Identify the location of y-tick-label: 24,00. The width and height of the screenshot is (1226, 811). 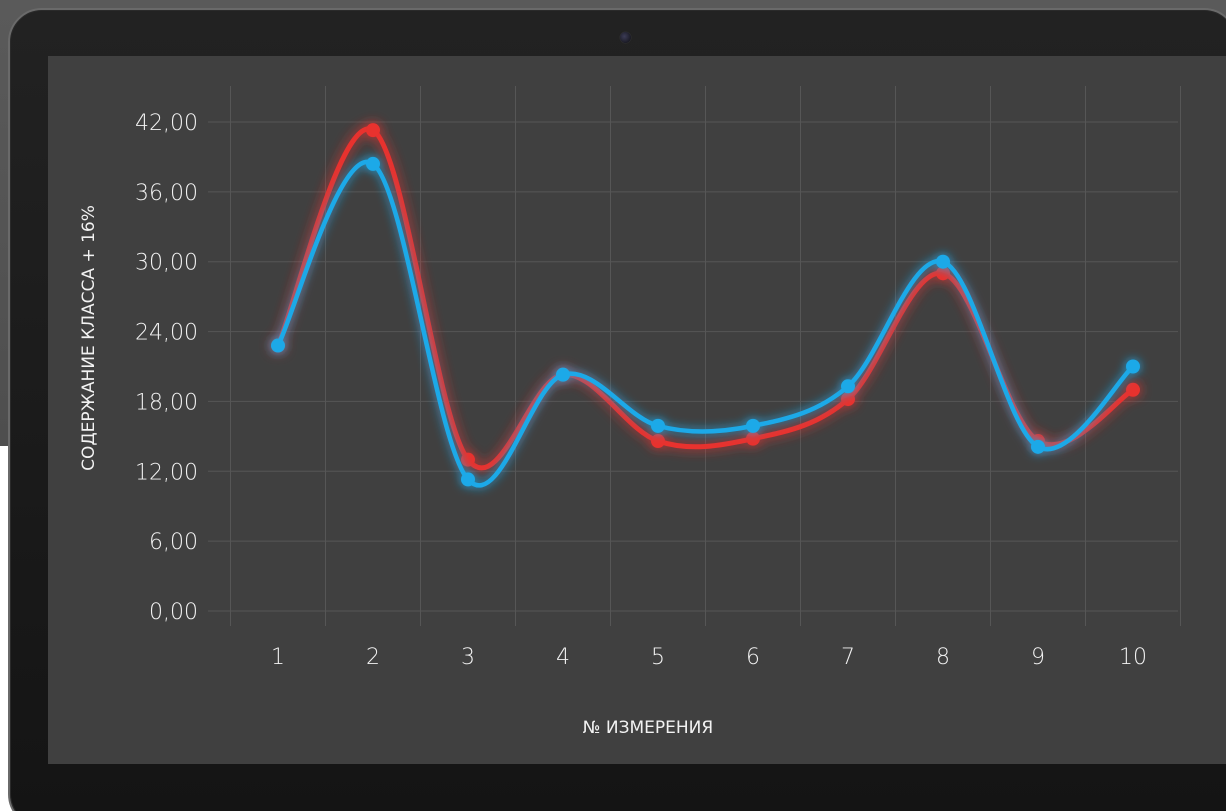
(166, 333).